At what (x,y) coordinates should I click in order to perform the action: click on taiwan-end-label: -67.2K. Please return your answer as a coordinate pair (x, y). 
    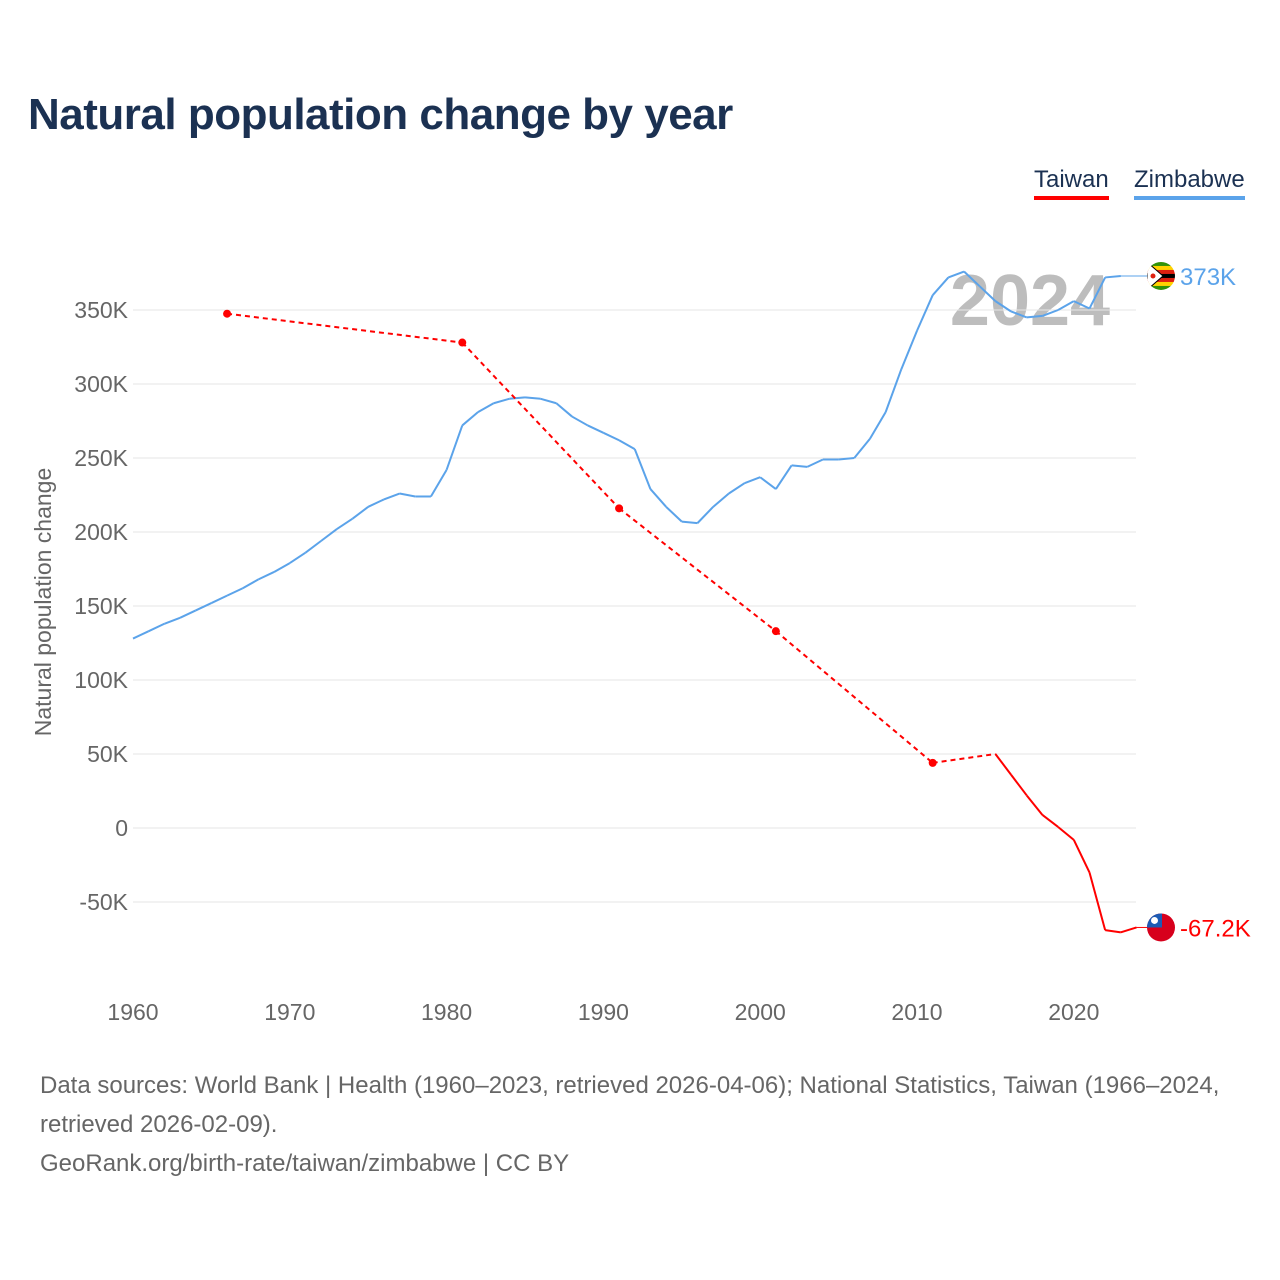
    Looking at the image, I should click on (1215, 928).